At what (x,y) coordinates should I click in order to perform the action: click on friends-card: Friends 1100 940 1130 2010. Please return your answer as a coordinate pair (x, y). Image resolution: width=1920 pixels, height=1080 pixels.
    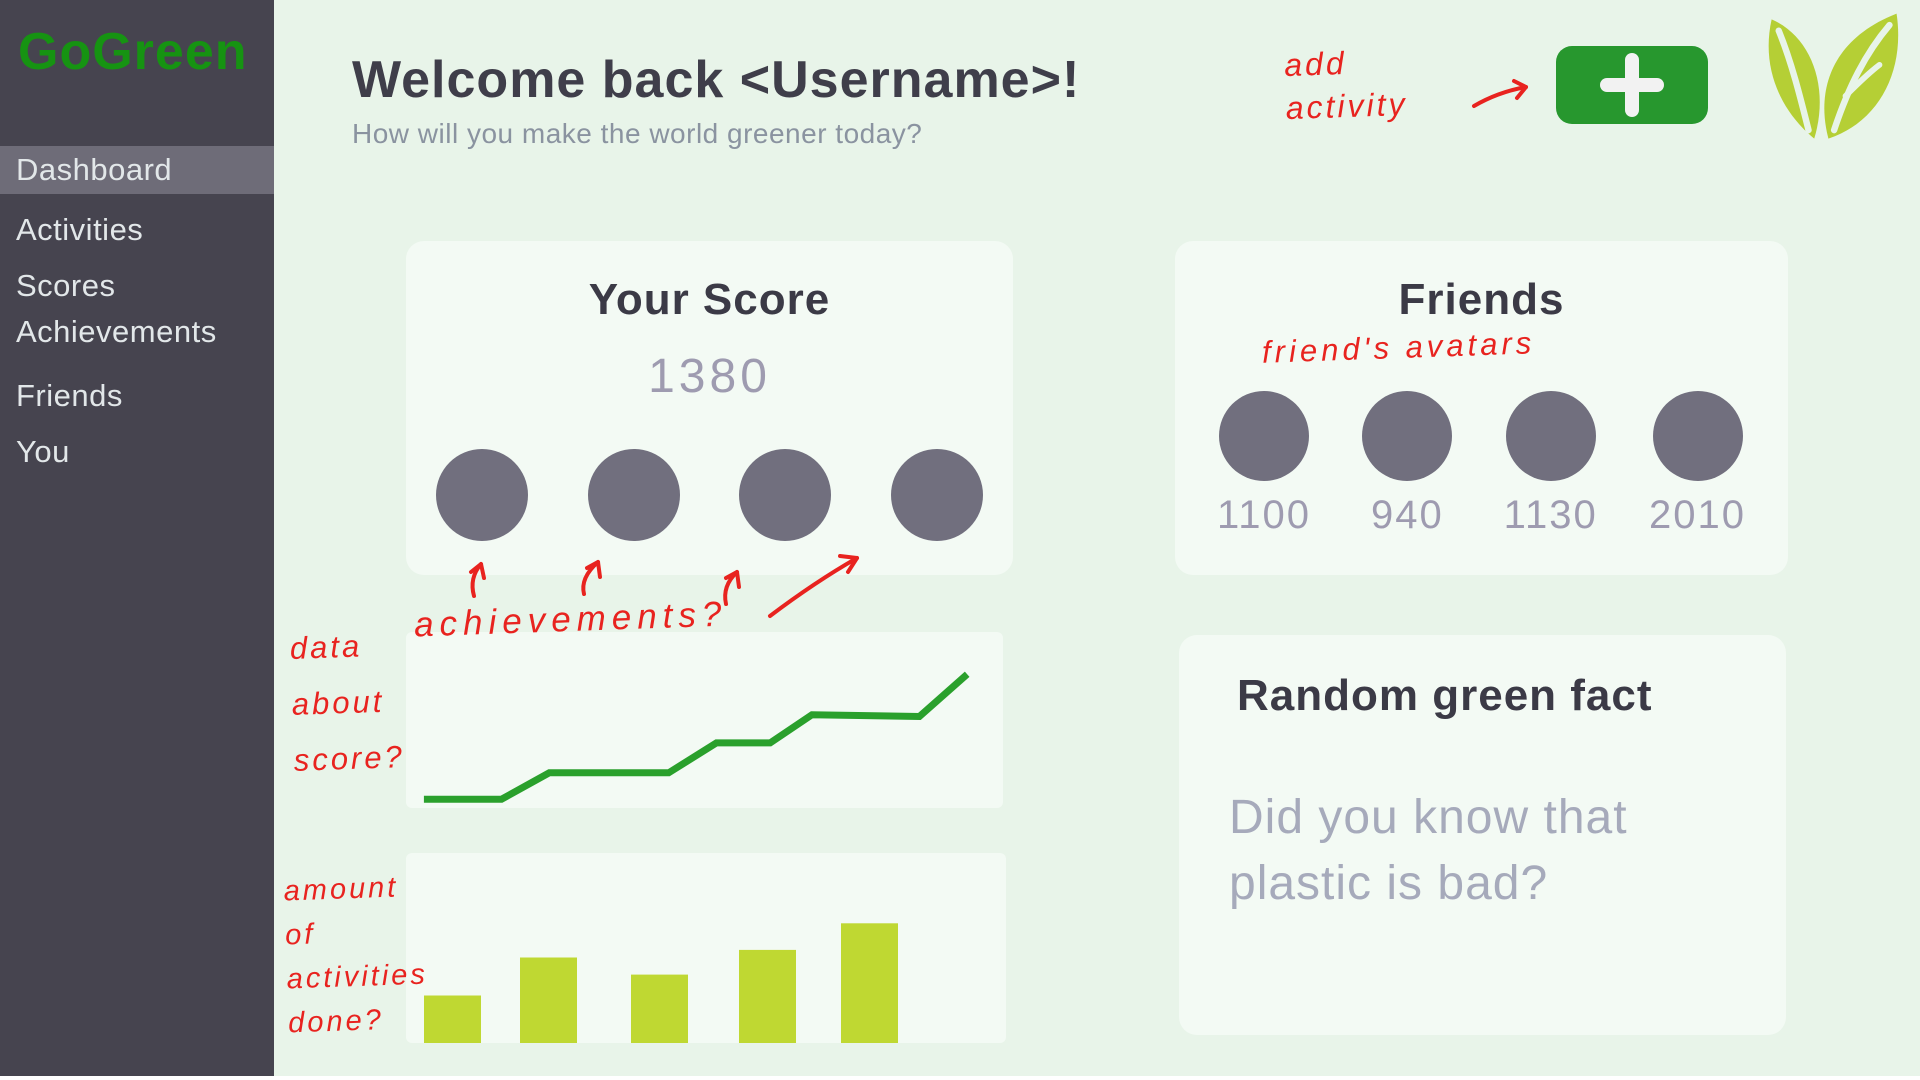
    Looking at the image, I should click on (1481, 408).